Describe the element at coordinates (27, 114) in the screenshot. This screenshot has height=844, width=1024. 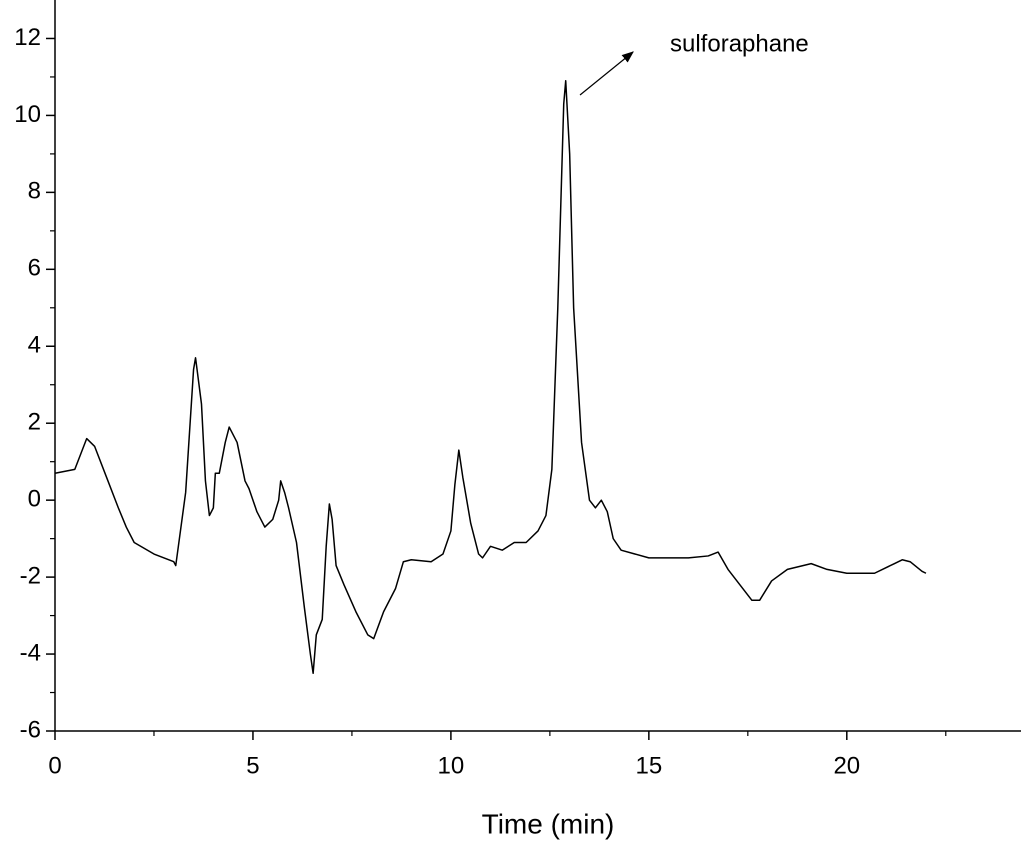
I see `y-tick-label: 10` at that location.